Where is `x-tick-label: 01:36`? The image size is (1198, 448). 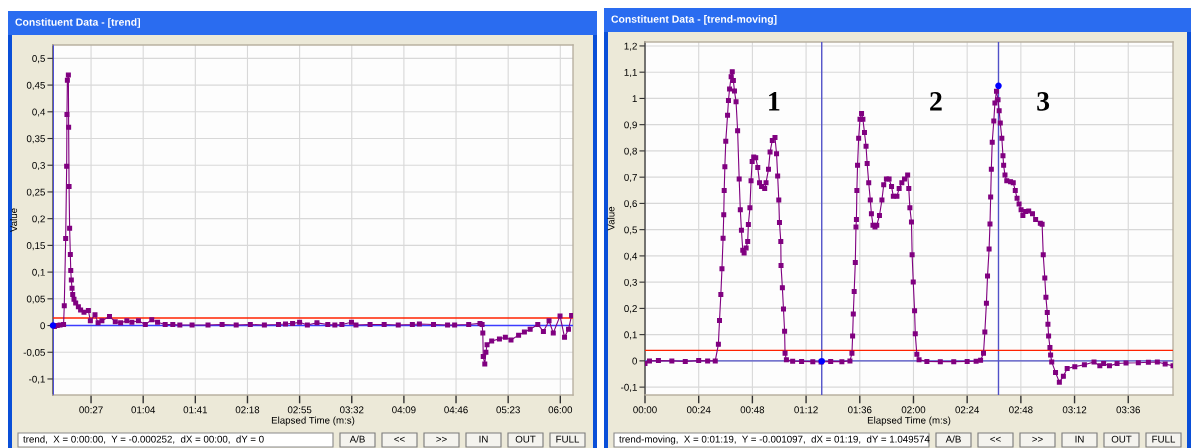
x-tick-label: 01:36 is located at coordinates (860, 410).